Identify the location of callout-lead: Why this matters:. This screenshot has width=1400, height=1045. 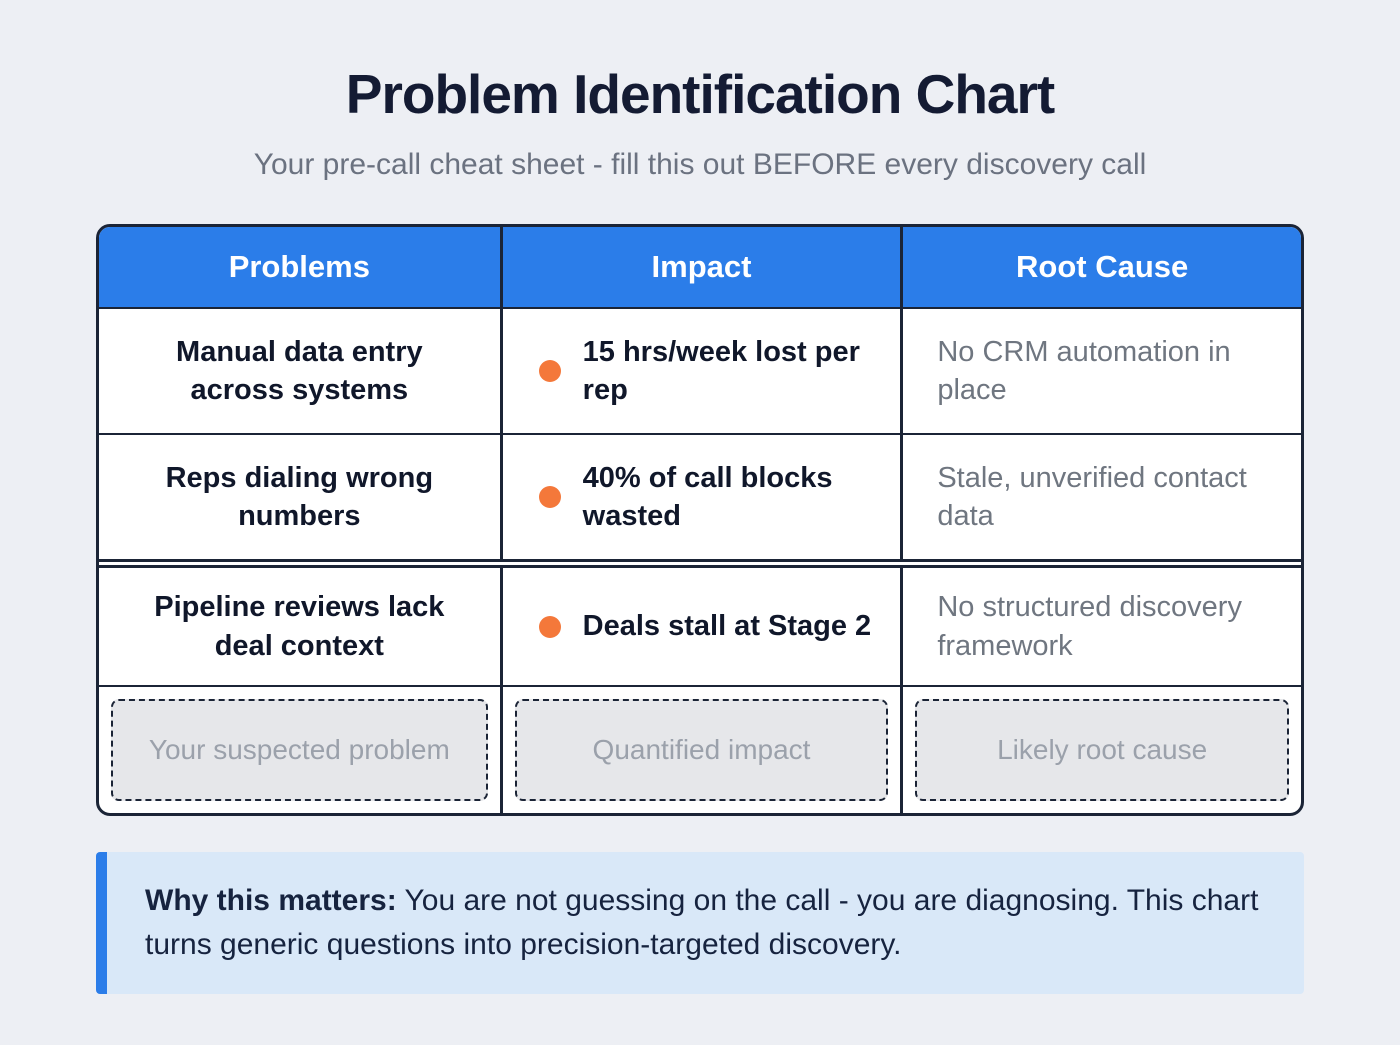
(271, 900).